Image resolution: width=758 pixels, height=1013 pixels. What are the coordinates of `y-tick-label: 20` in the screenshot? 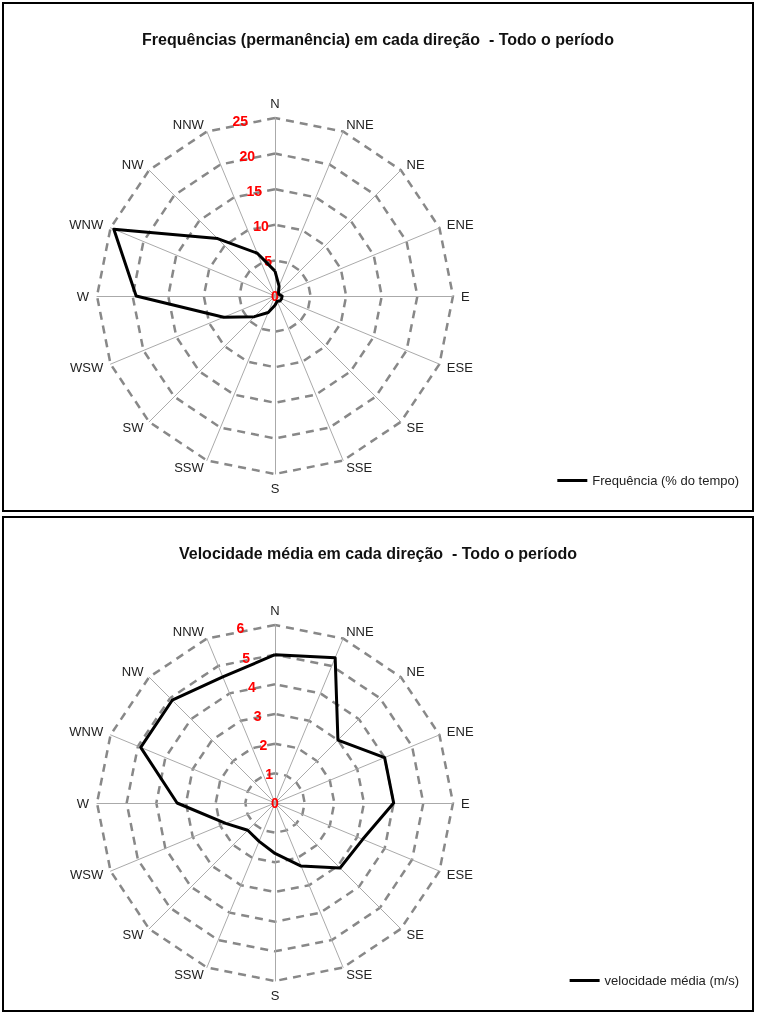 It's located at (247, 156).